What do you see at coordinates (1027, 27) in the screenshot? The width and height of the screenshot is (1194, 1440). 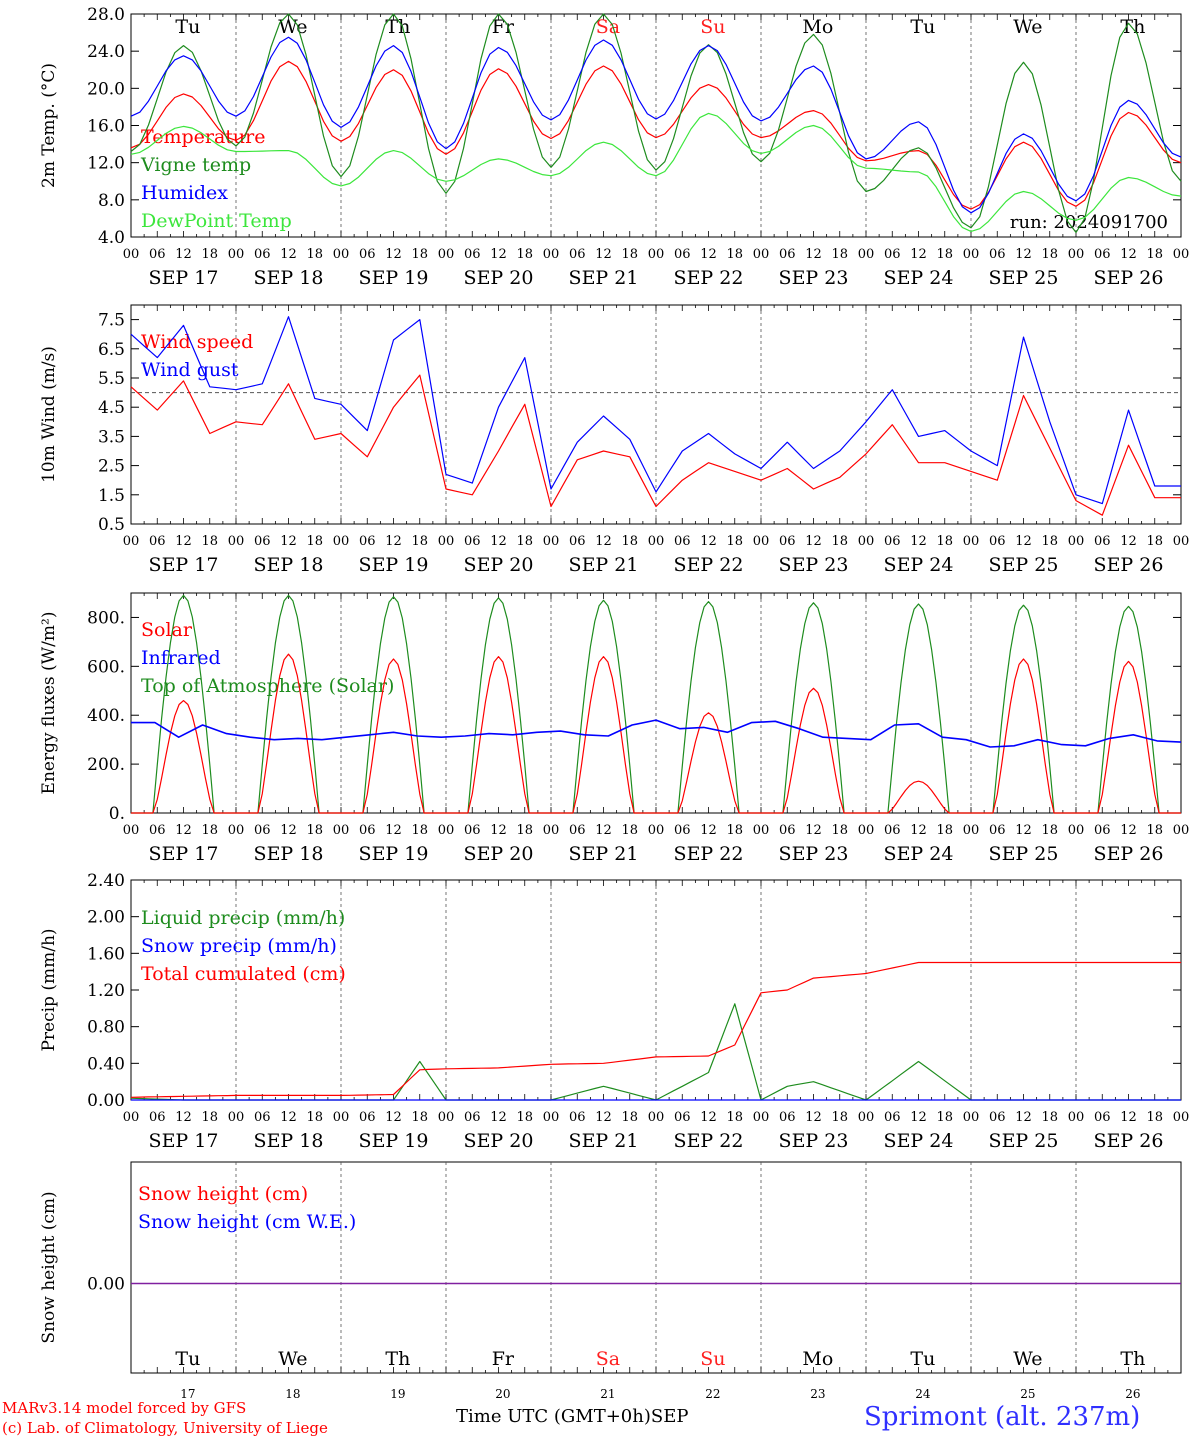 I see `day-name: We` at bounding box center [1027, 27].